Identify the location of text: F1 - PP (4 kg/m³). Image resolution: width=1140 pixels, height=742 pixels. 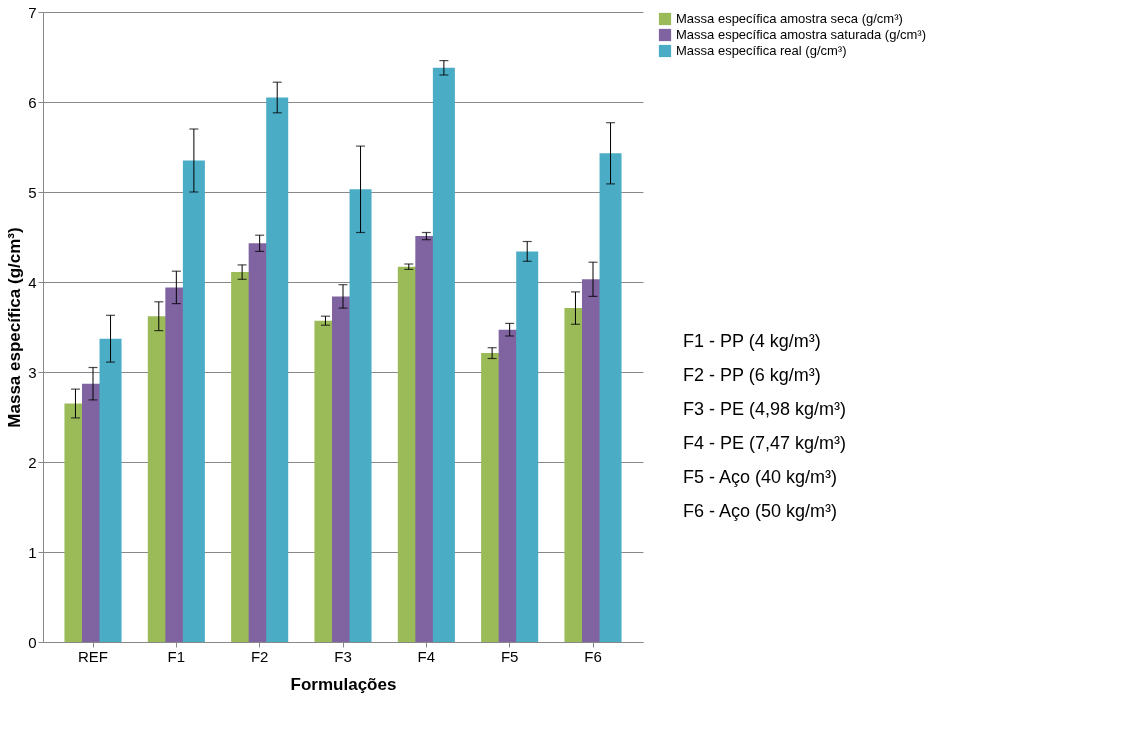
(752, 341).